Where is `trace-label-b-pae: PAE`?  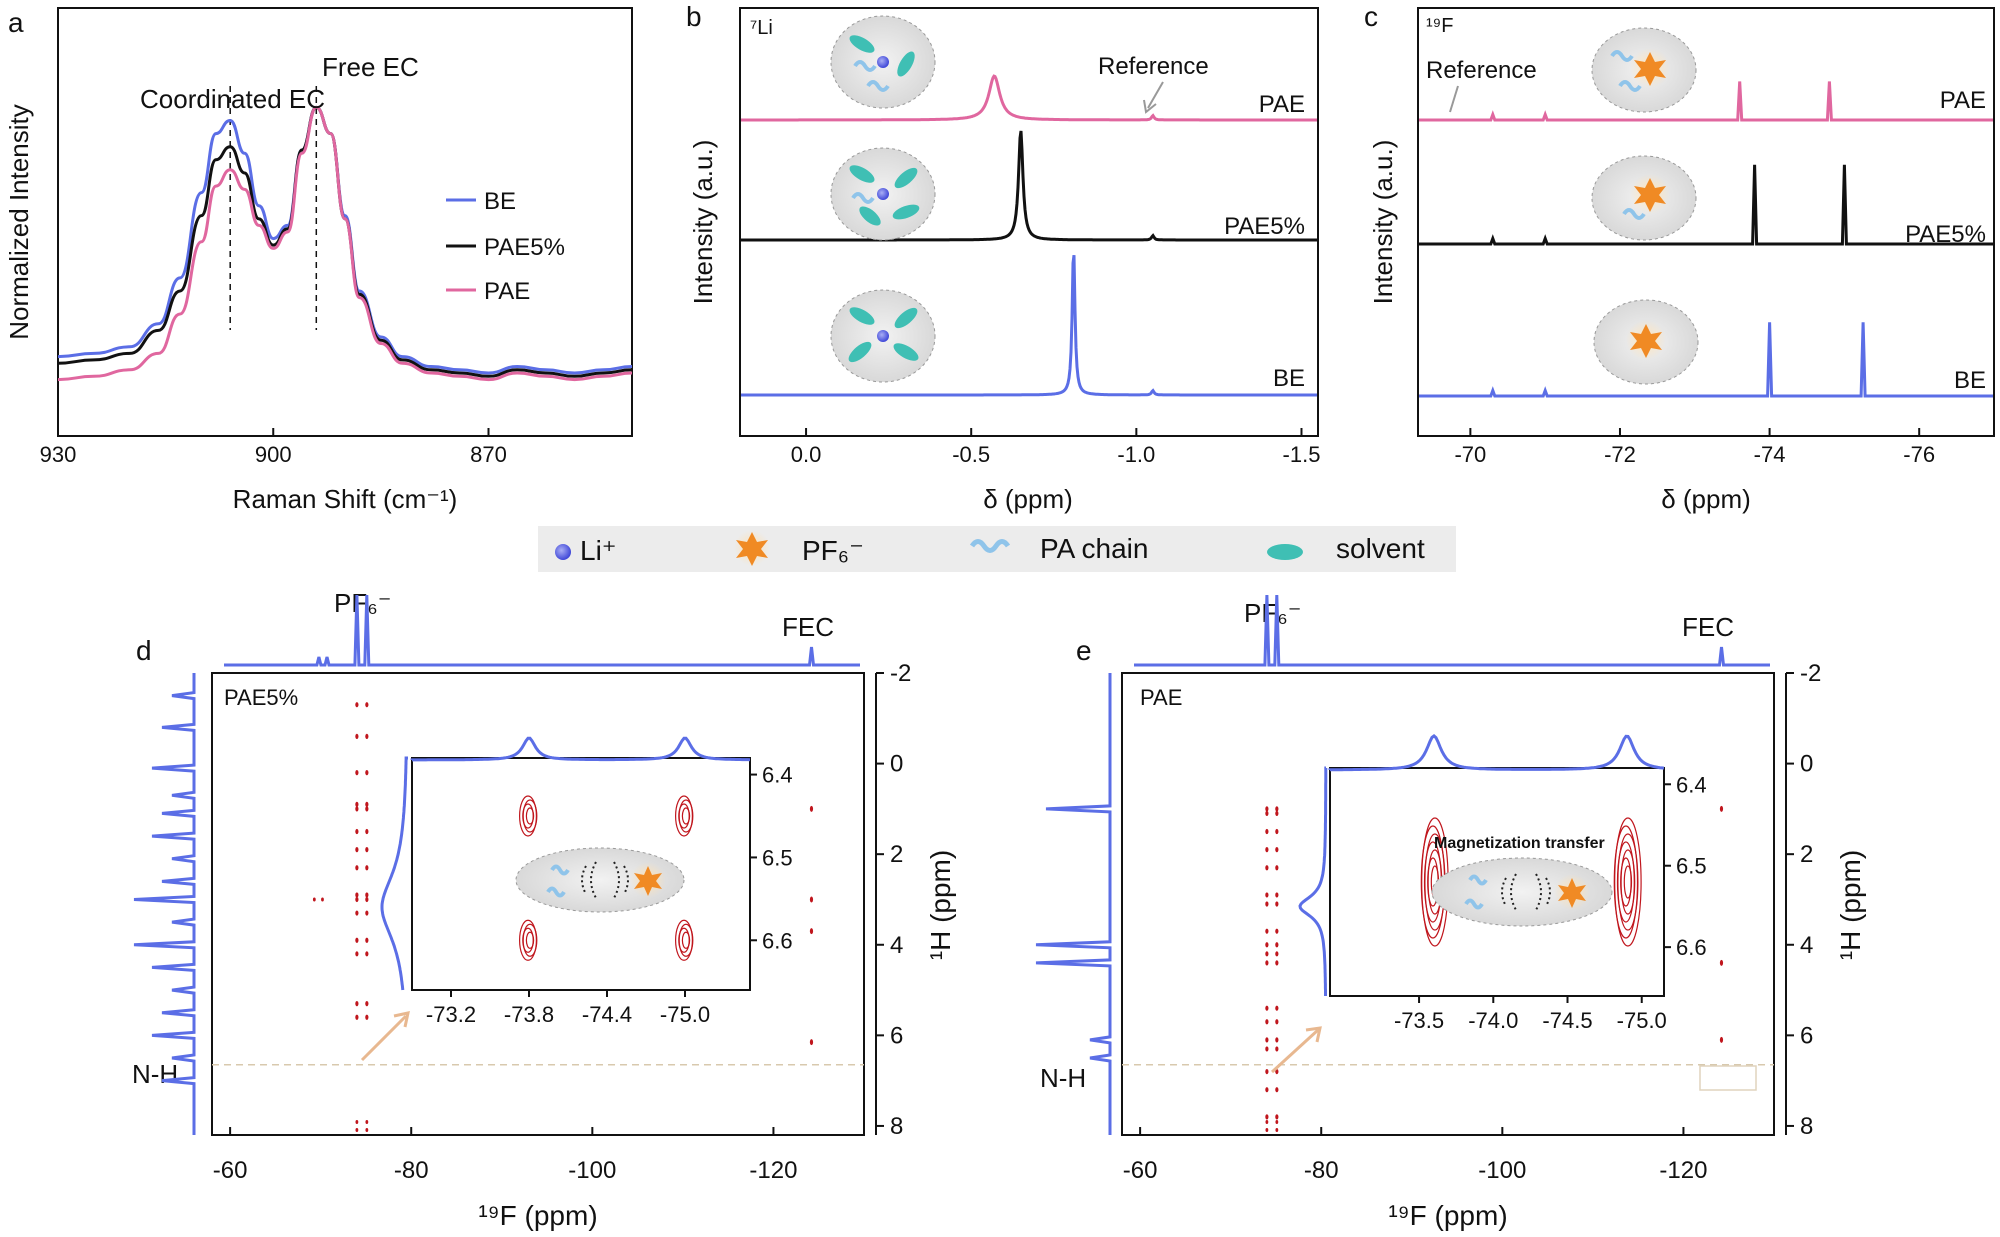 trace-label-b-pae: PAE is located at coordinates (1282, 104).